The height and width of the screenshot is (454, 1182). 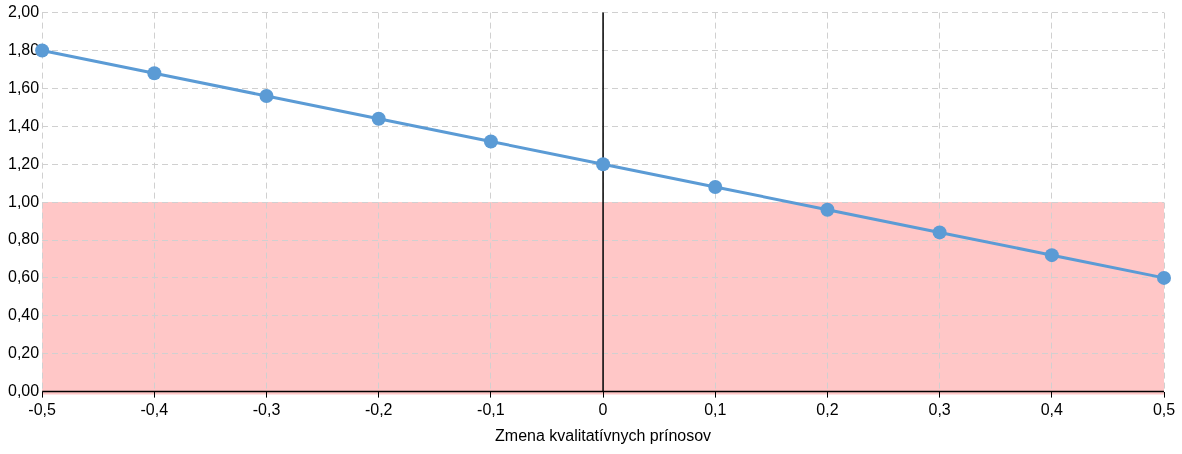 What do you see at coordinates (24, 391) in the screenshot?
I see `y-tick-label: 0,00` at bounding box center [24, 391].